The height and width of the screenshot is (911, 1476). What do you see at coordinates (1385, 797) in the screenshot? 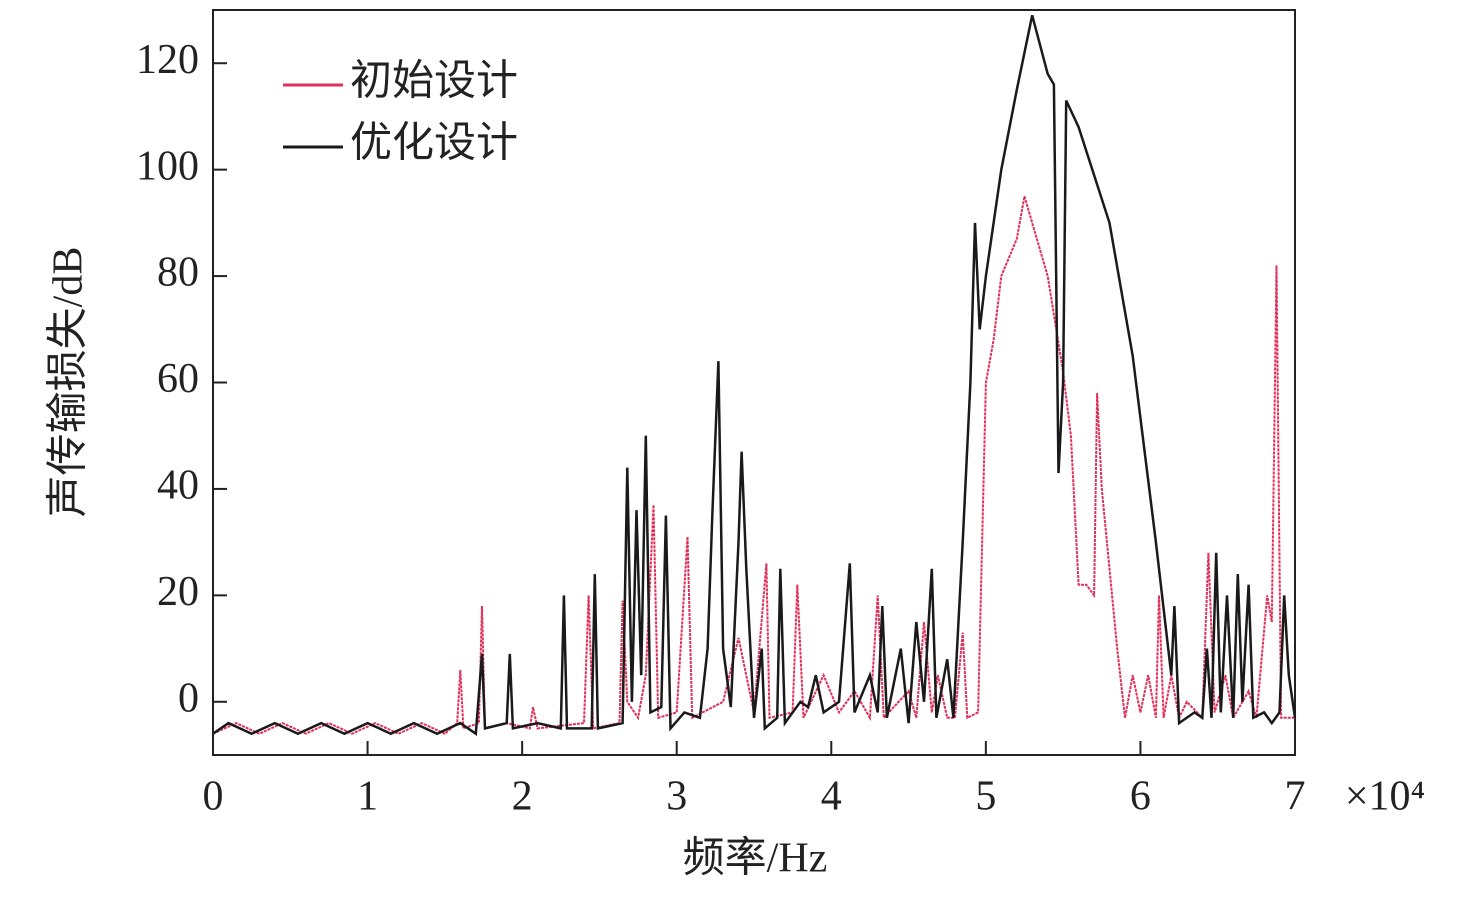
I see `x-multiplier: ×10⁴` at bounding box center [1385, 797].